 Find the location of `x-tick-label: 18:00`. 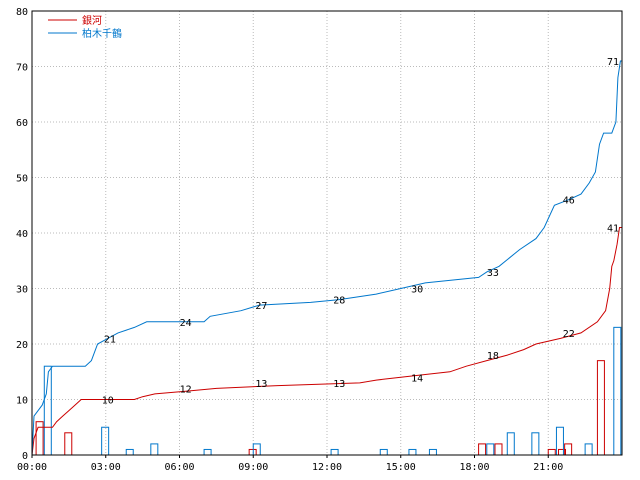

x-tick-label: 18:00 is located at coordinates (474, 467).